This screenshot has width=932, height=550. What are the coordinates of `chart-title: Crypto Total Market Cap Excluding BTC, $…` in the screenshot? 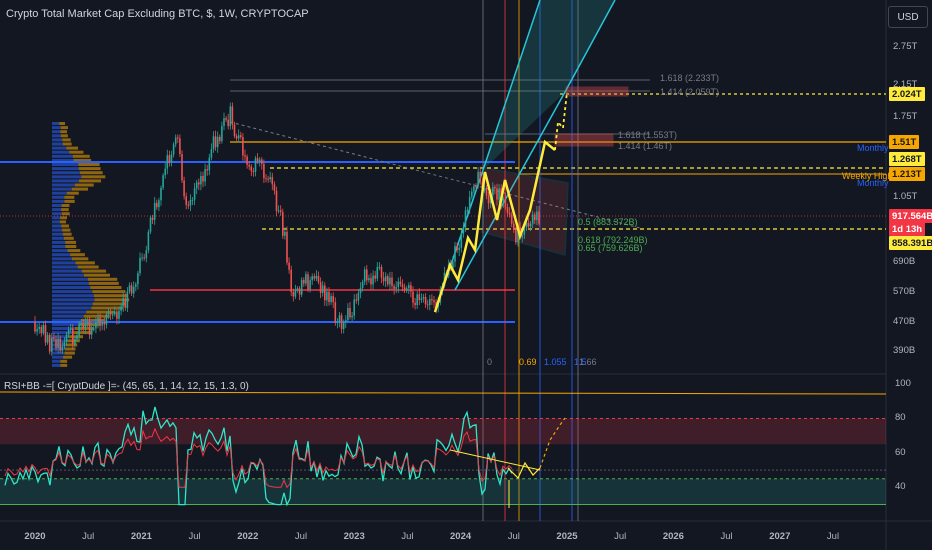 It's located at (157, 14).